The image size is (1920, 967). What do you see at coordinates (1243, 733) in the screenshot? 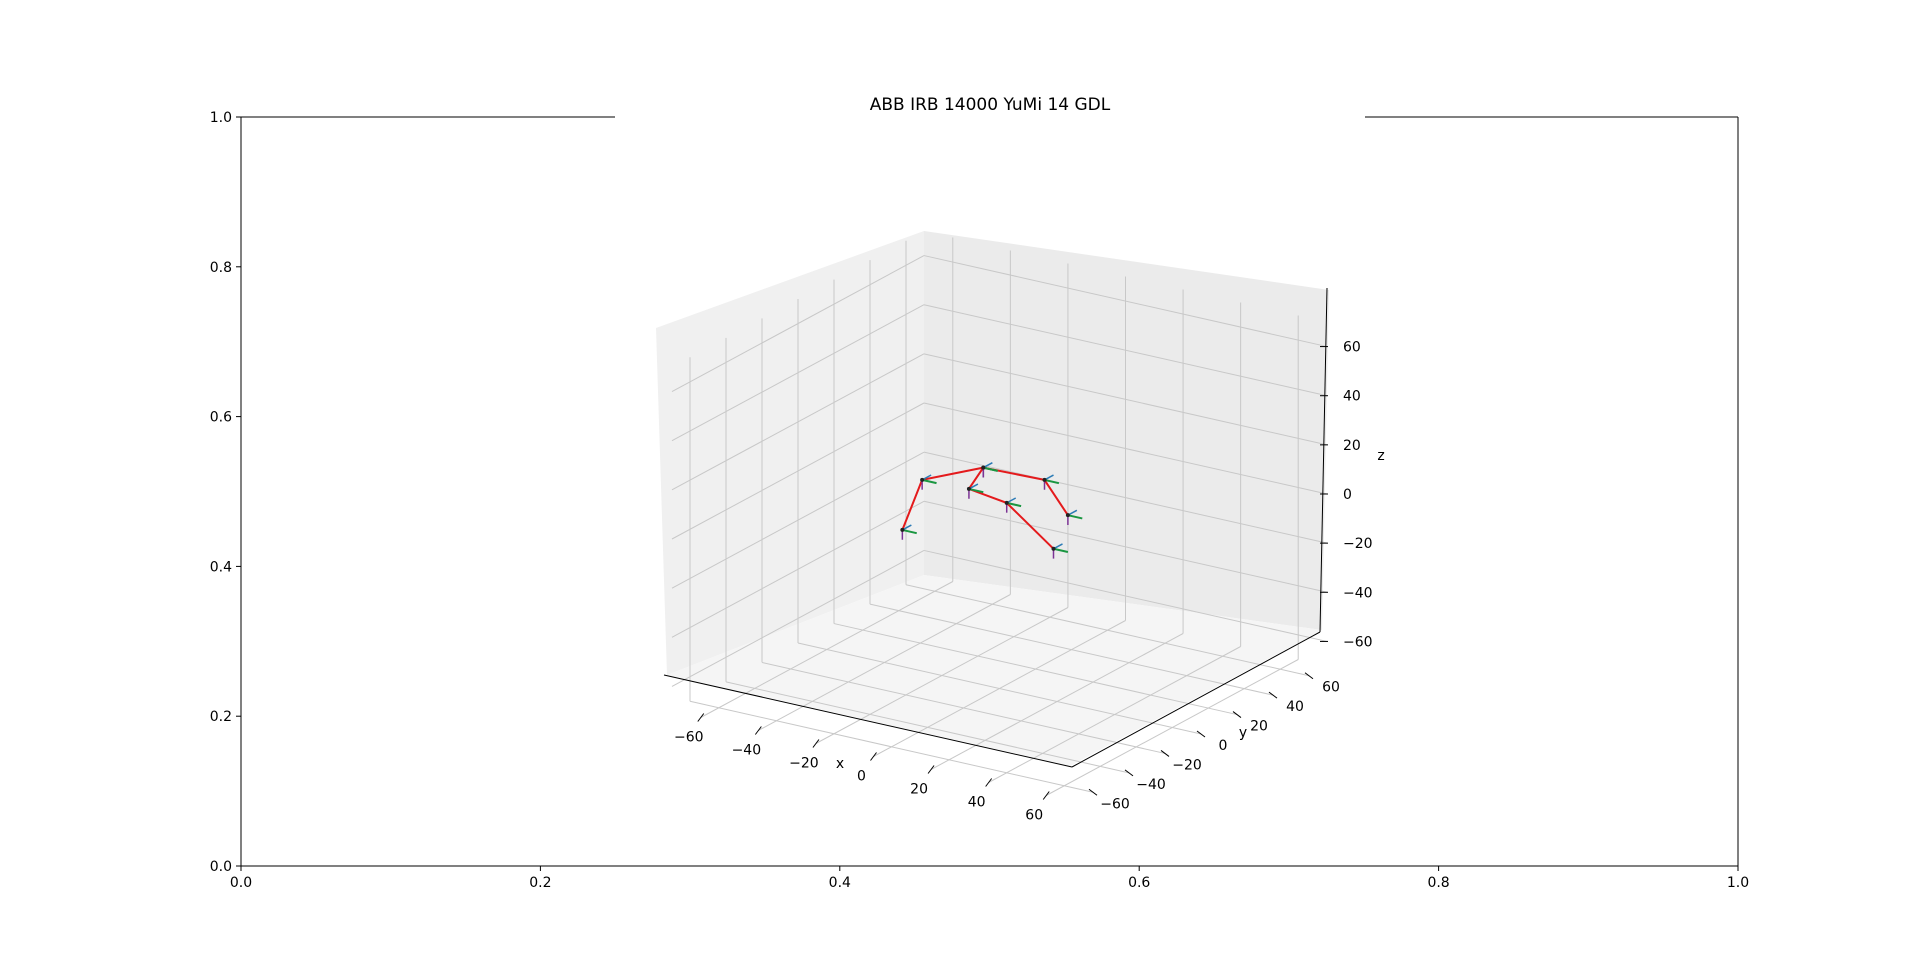
I see `y-axis-label: y` at bounding box center [1243, 733].